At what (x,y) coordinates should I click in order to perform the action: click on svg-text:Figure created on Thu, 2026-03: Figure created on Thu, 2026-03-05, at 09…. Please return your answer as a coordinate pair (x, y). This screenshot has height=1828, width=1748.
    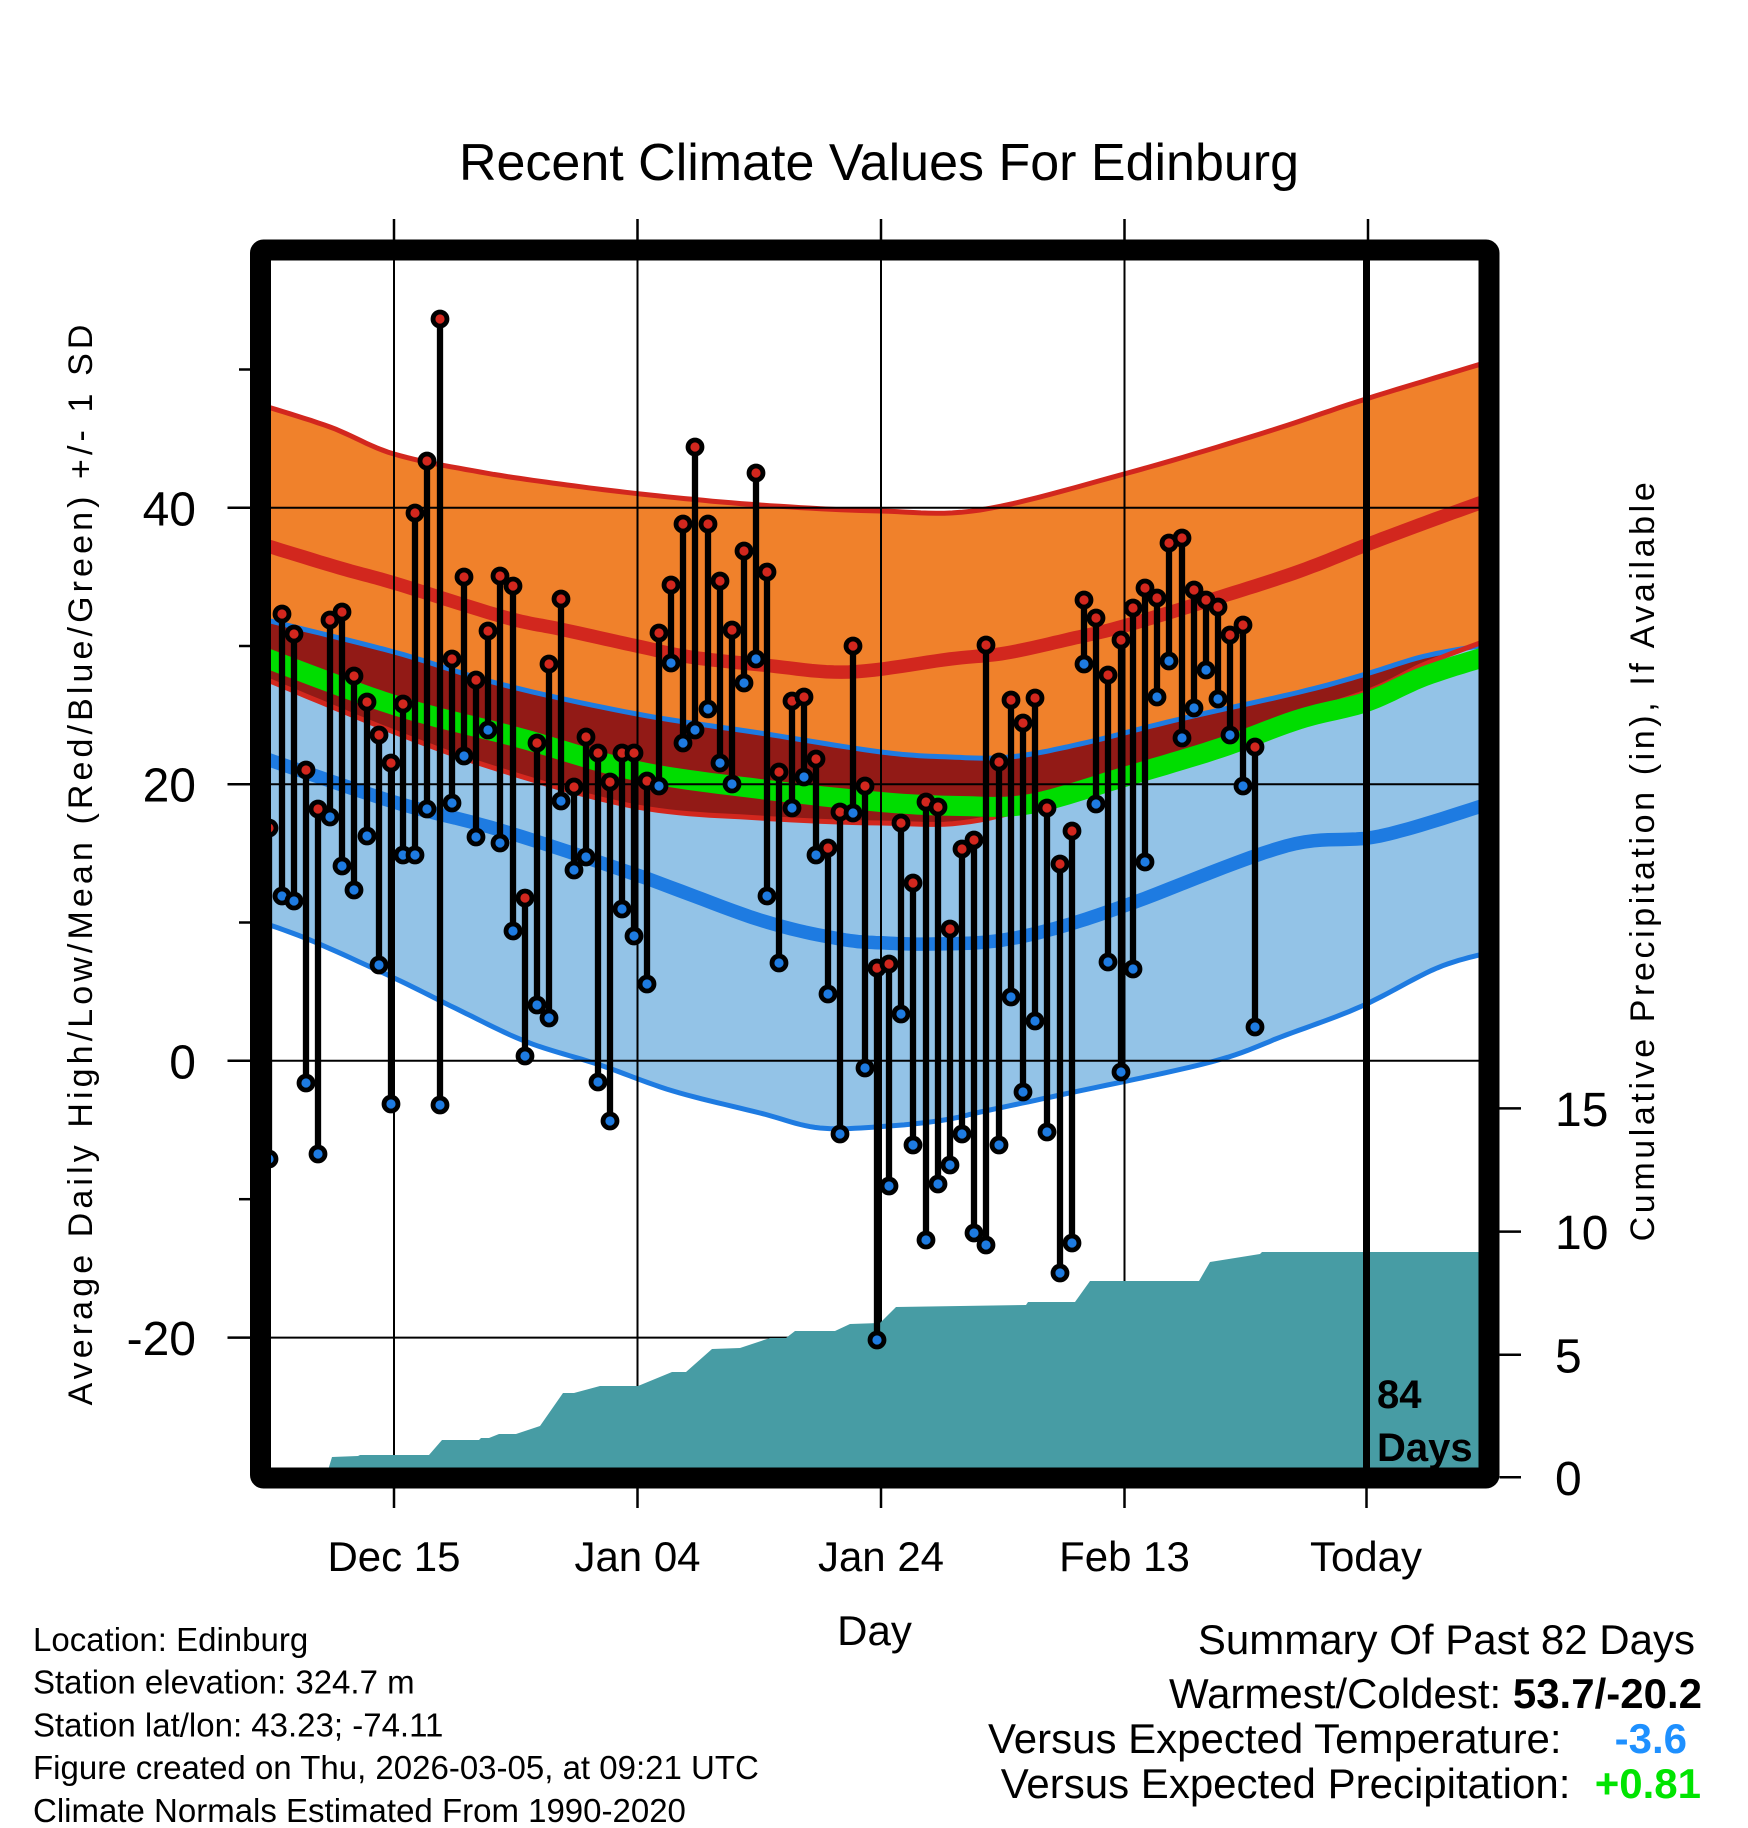
    Looking at the image, I should click on (396, 1767).